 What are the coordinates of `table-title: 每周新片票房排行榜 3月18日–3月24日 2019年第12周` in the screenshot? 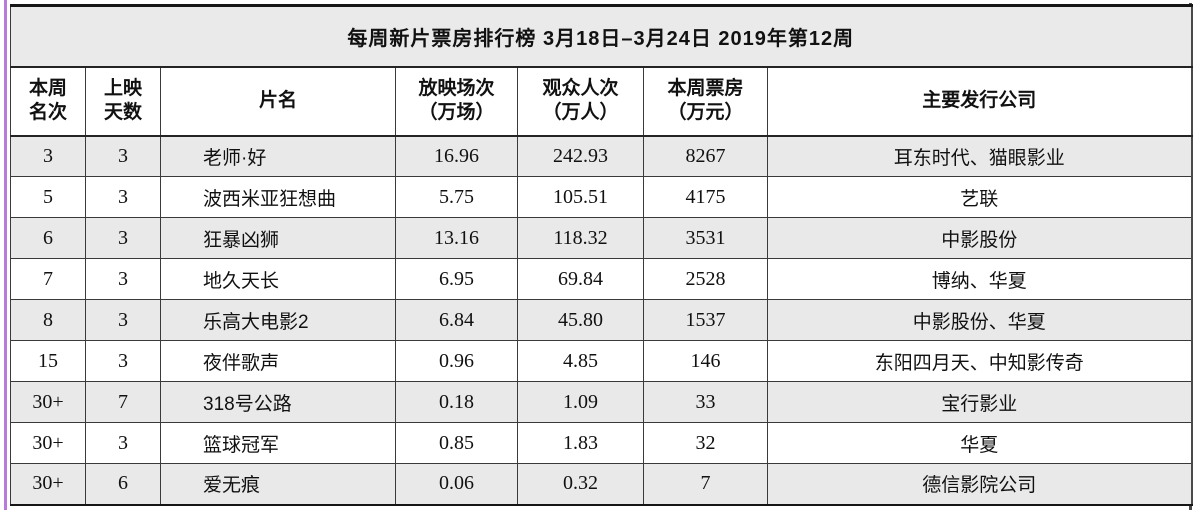 It's located at (601, 36).